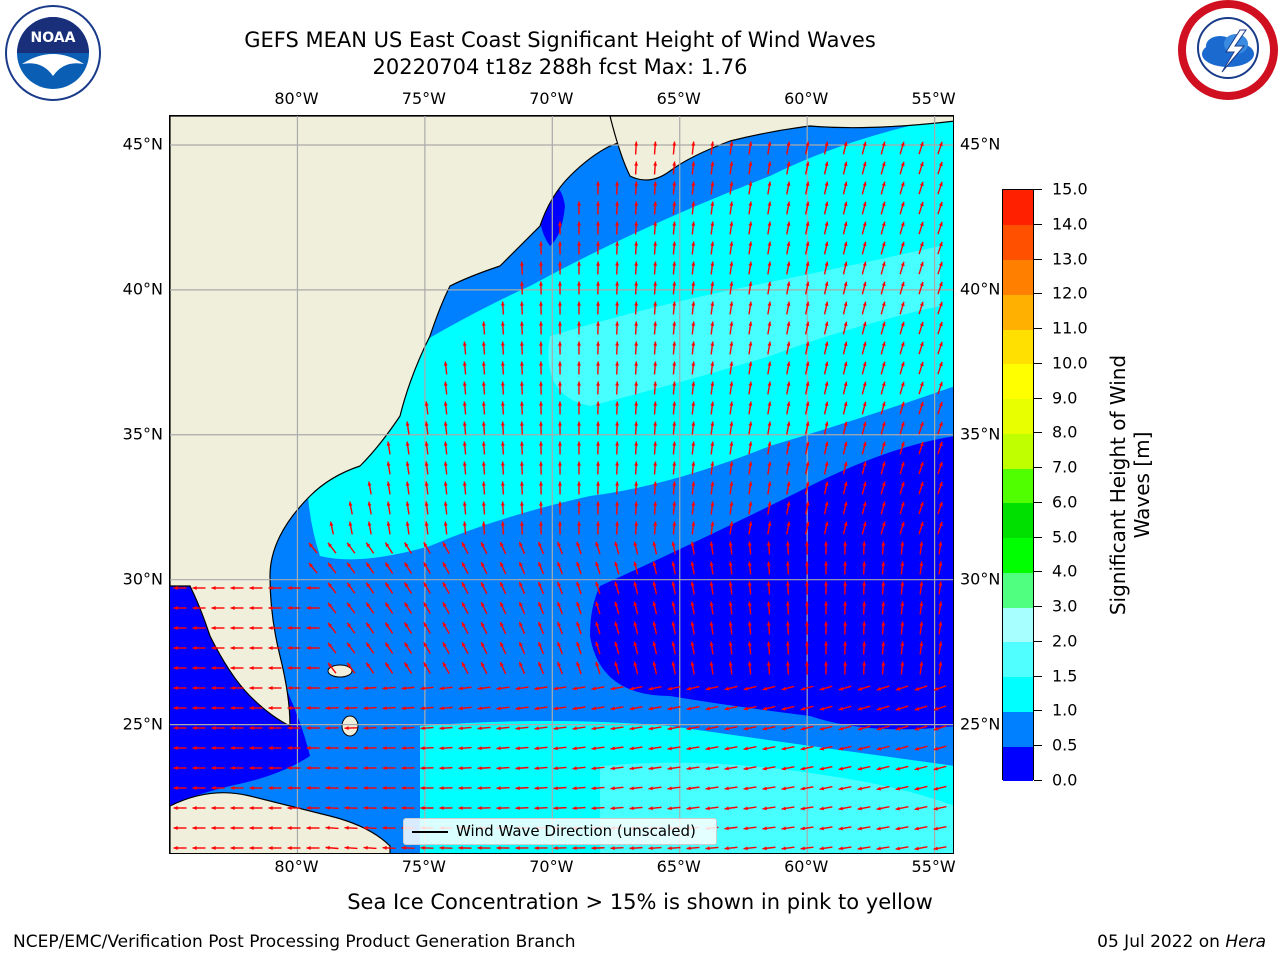  Describe the element at coordinates (1065, 606) in the screenshot. I see `colorbar-tick-label: 3.0` at that location.